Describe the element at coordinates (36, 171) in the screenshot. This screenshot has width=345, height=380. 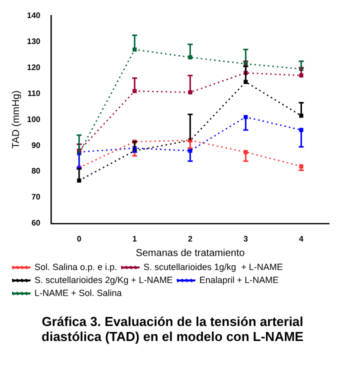
I see `y-tick-label: 80` at that location.